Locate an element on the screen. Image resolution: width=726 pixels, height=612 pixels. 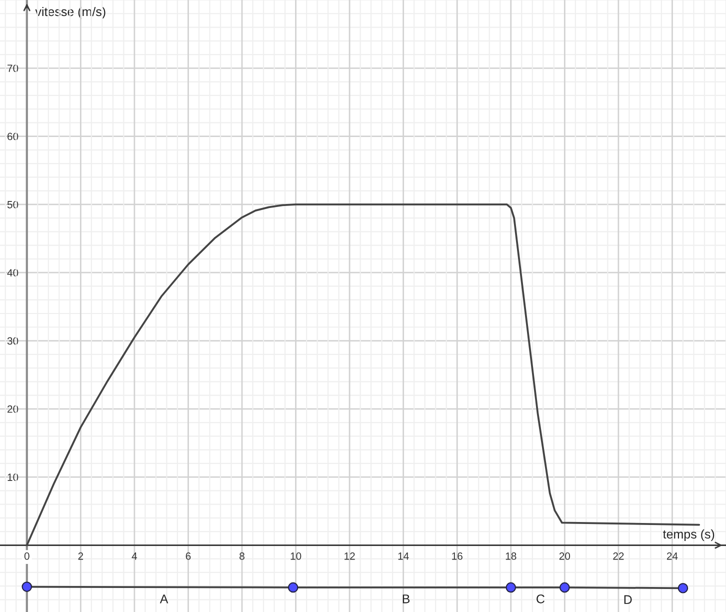
x-tick-label: 2 is located at coordinates (81, 556).